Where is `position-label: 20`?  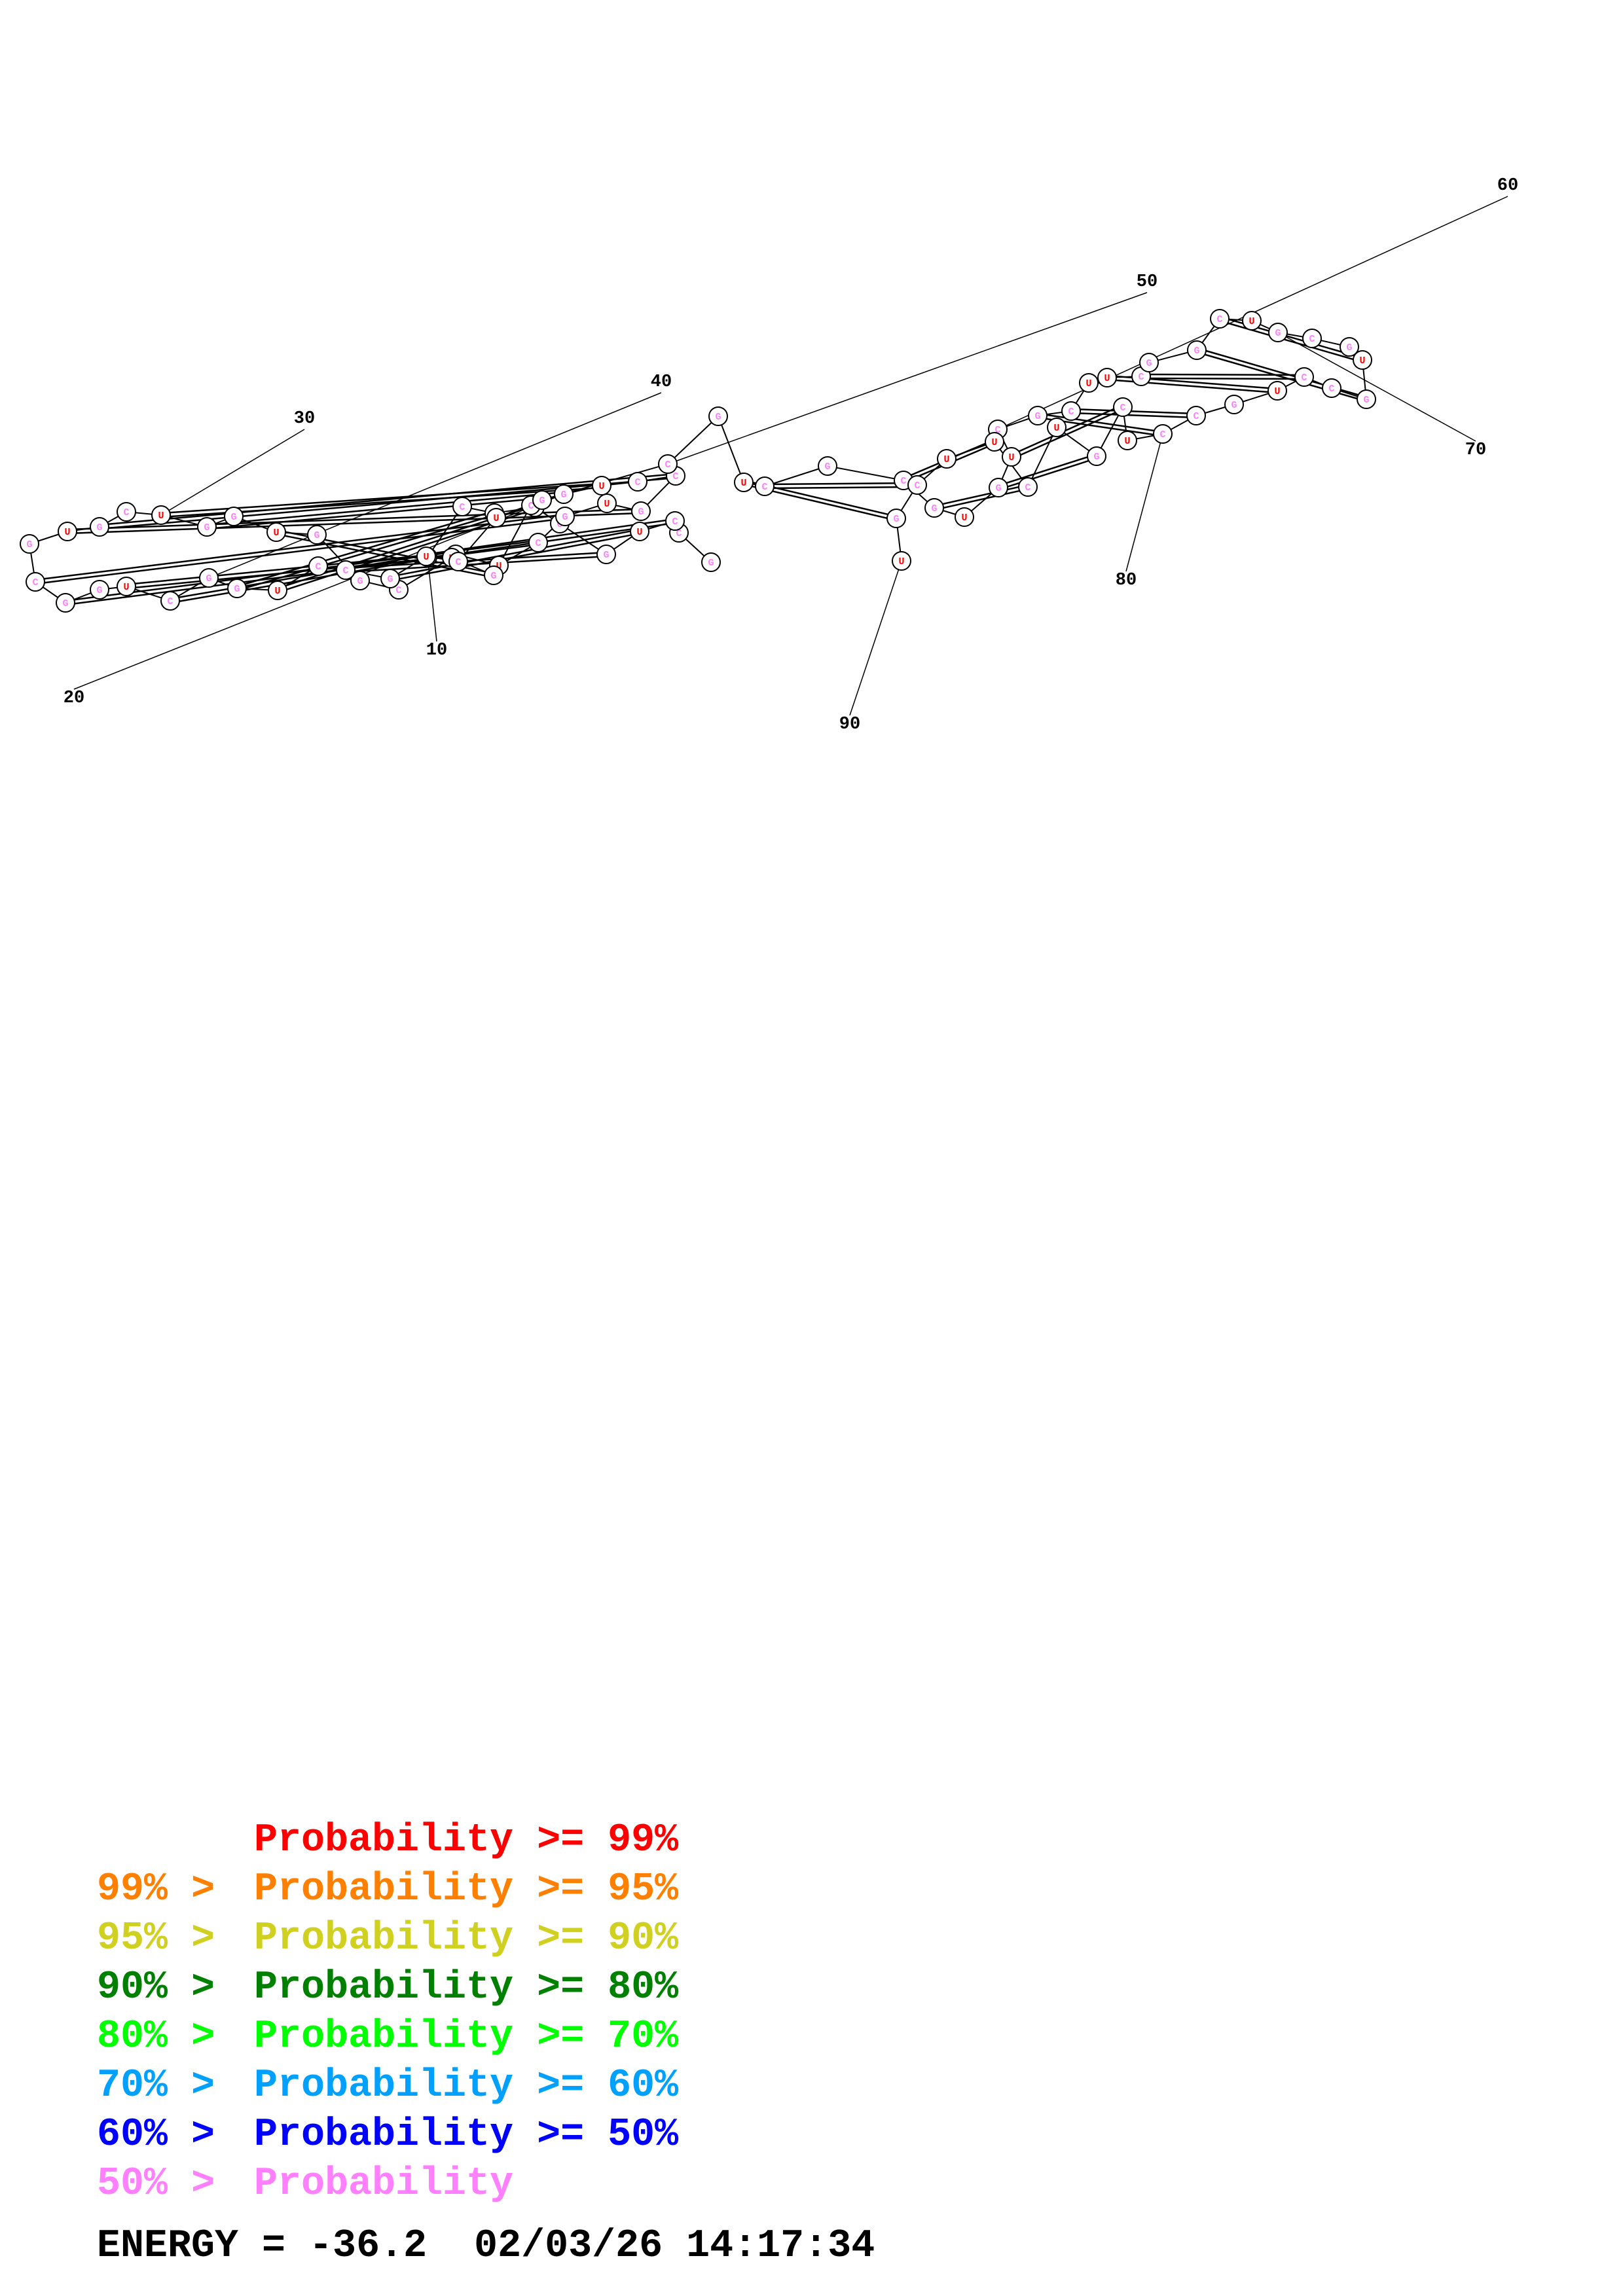
position-label: 20 is located at coordinates (74, 698).